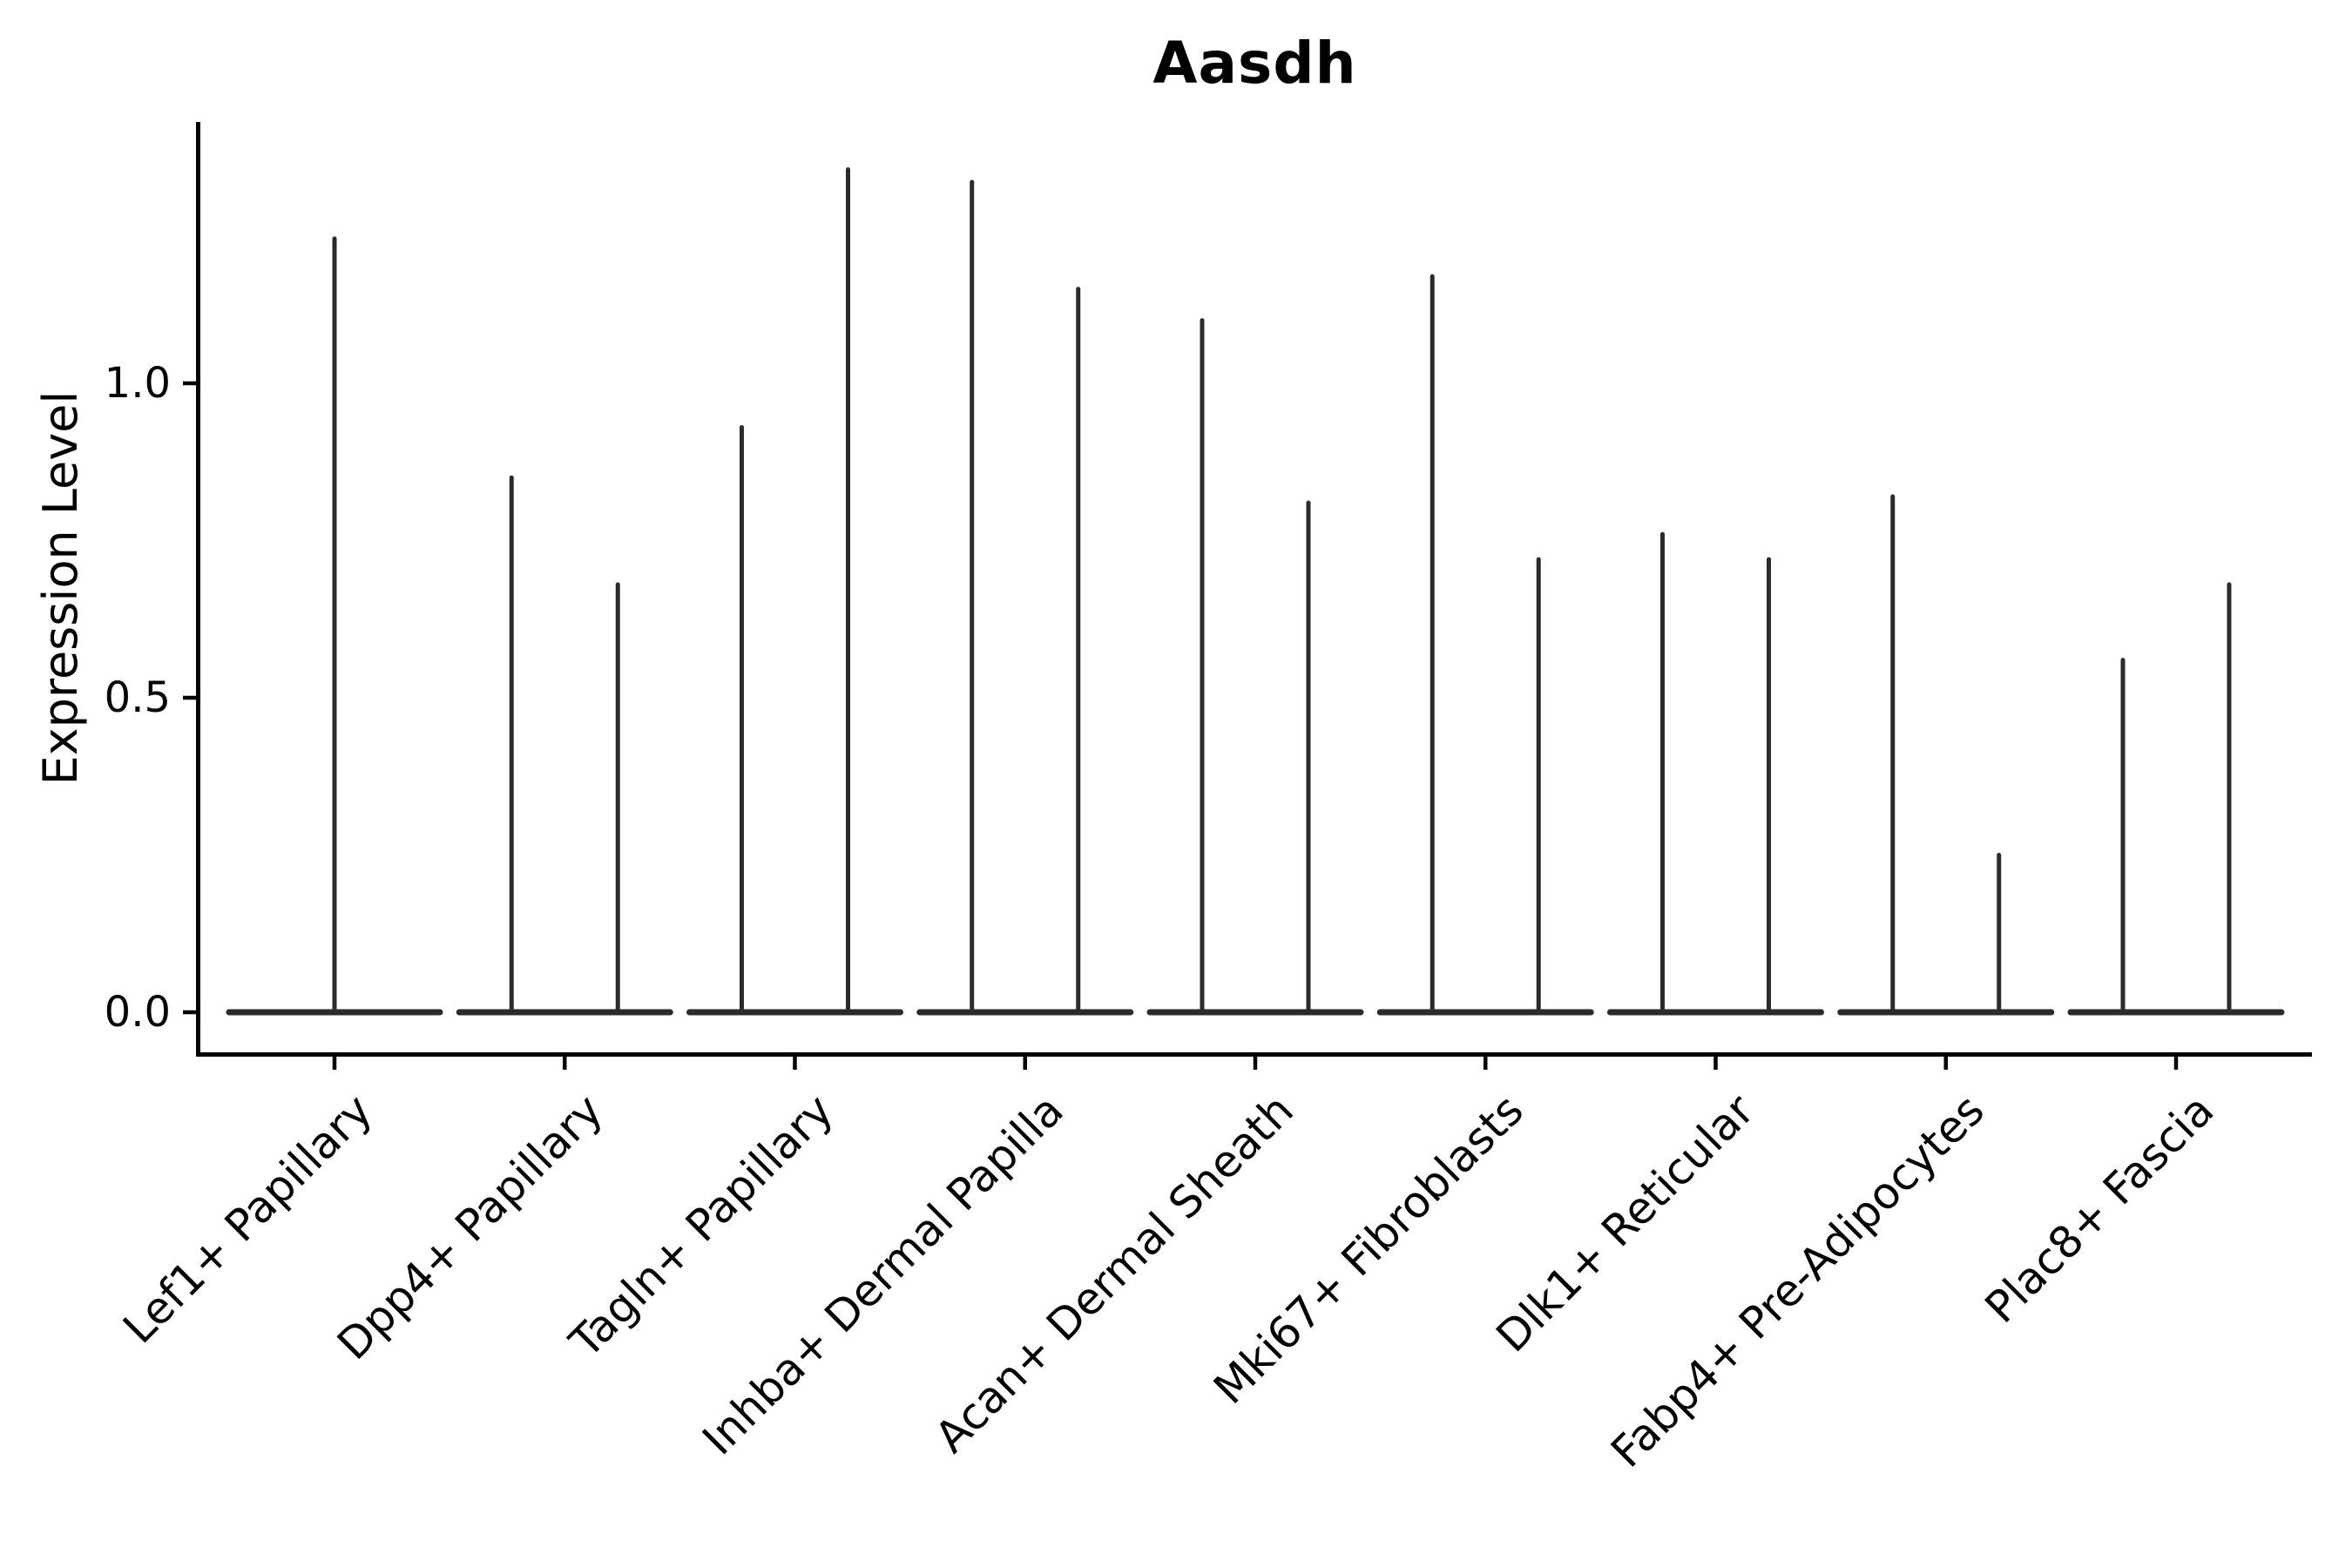 This screenshot has height=1568, width=2352. Describe the element at coordinates (137, 697) in the screenshot. I see `y-tick-label: 0.5` at that location.